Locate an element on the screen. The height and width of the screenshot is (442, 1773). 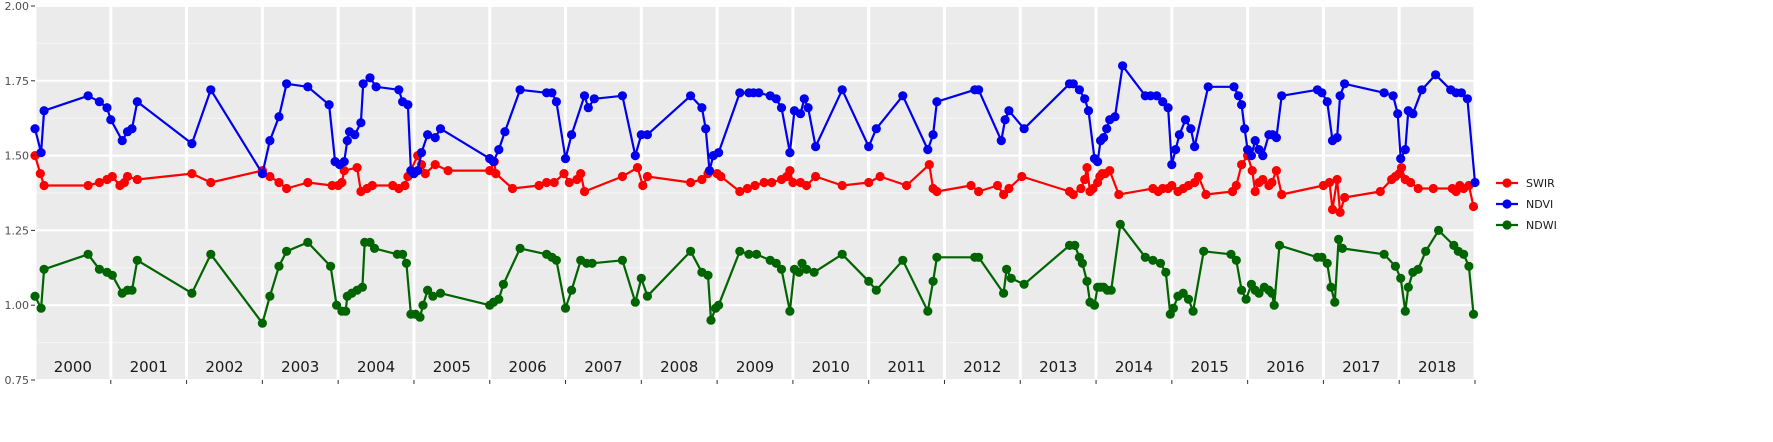
year-label: 2010 is located at coordinates (831, 367).